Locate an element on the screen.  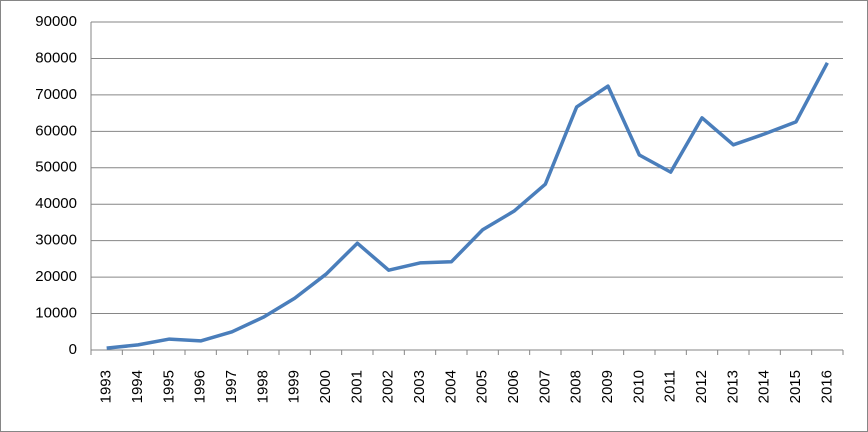
x-tick-label: 1995 is located at coordinates (168, 386).